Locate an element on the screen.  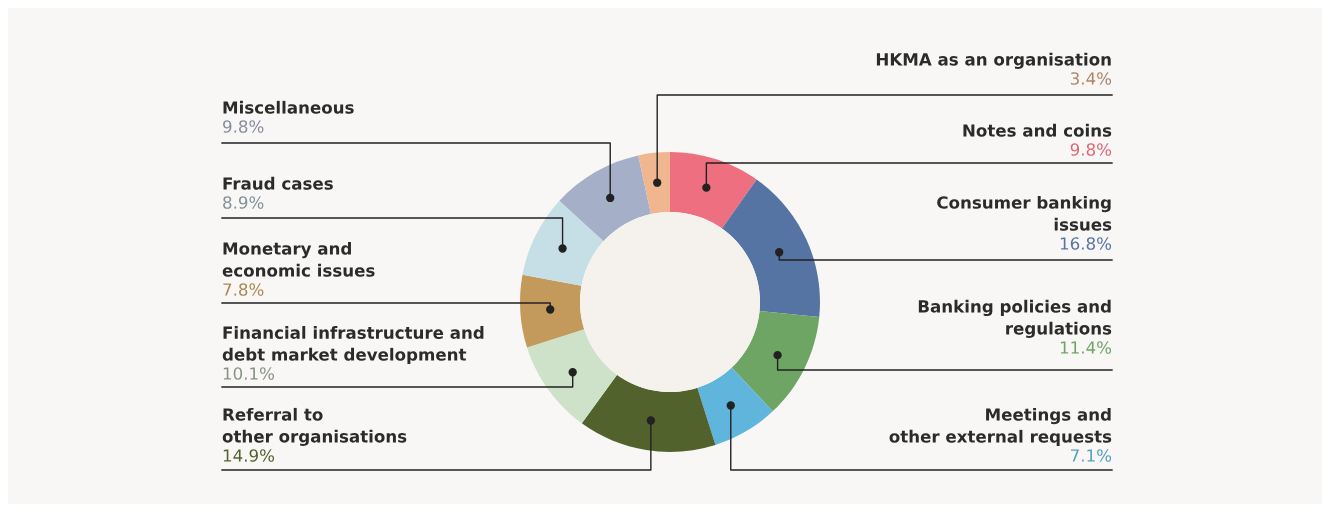
slice-label: Financial infrastructure and debt market development is located at coordinates (353, 345).